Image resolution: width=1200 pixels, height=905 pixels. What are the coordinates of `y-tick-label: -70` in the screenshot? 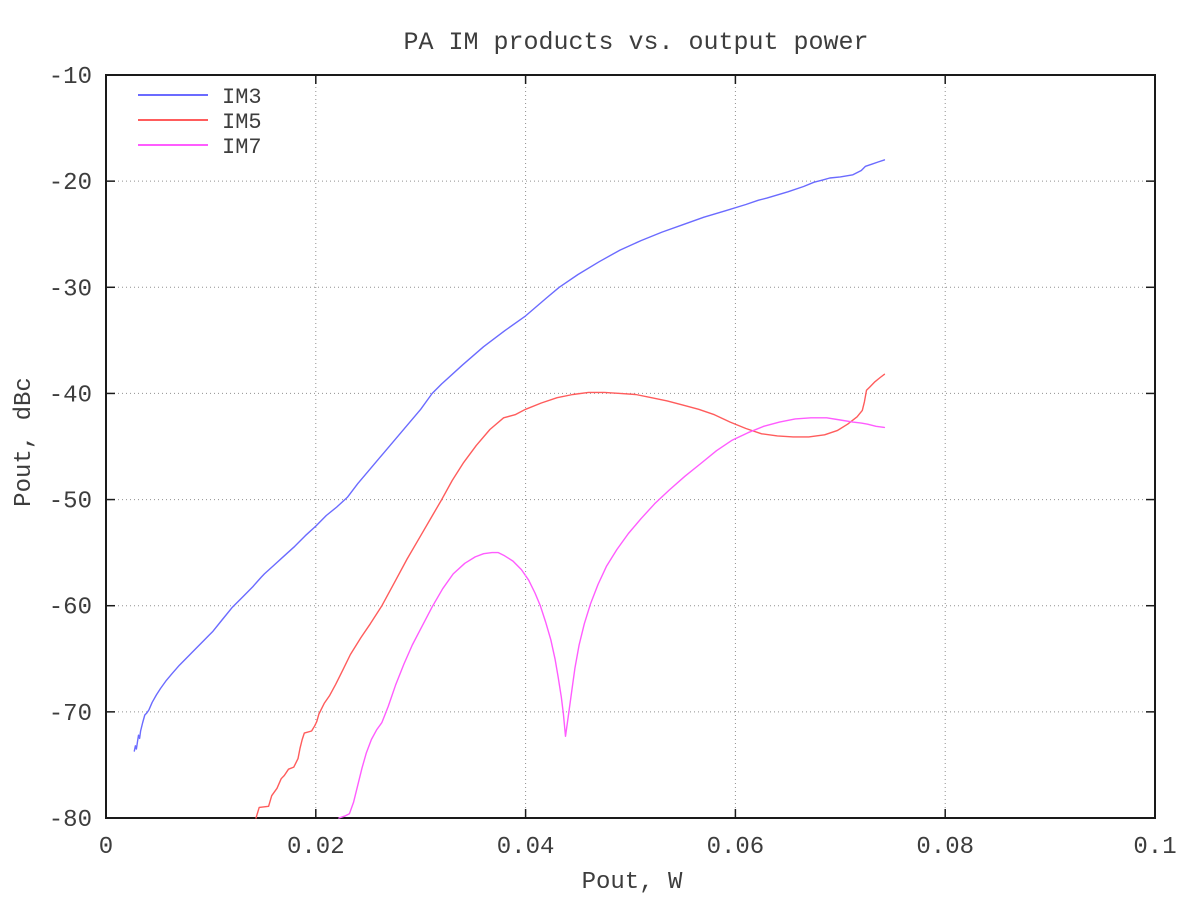 It's located at (70, 714).